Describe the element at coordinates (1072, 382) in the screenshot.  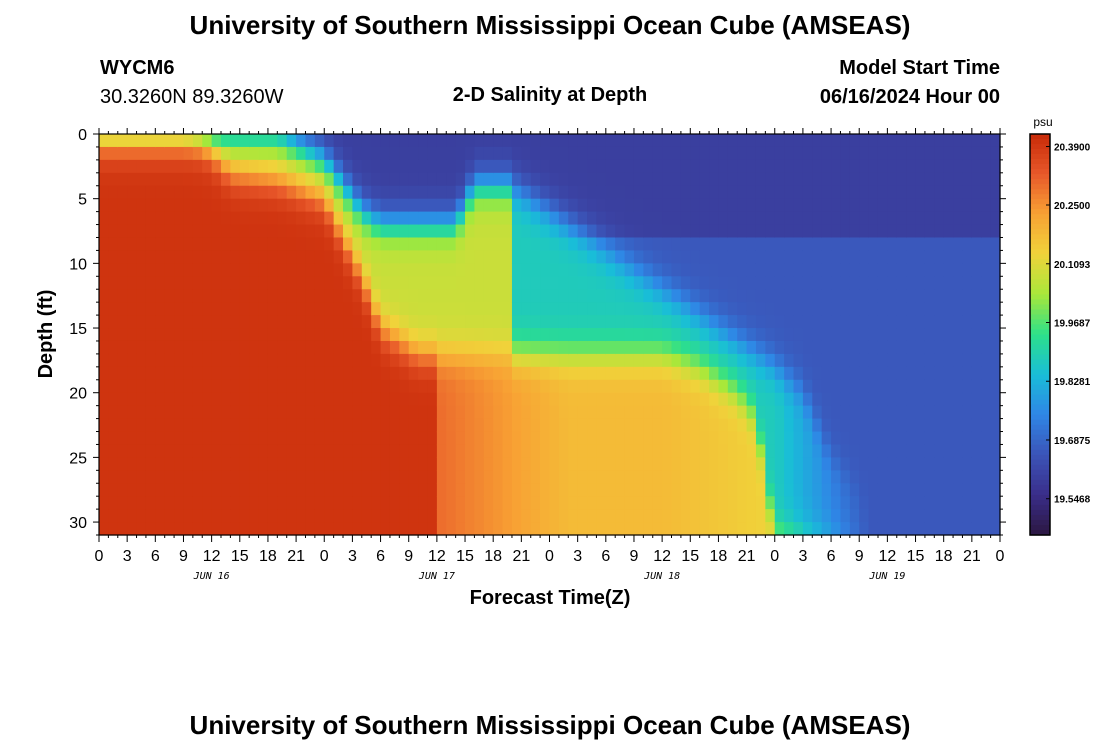
I see `colorbar-tick-label: 19.8281` at that location.